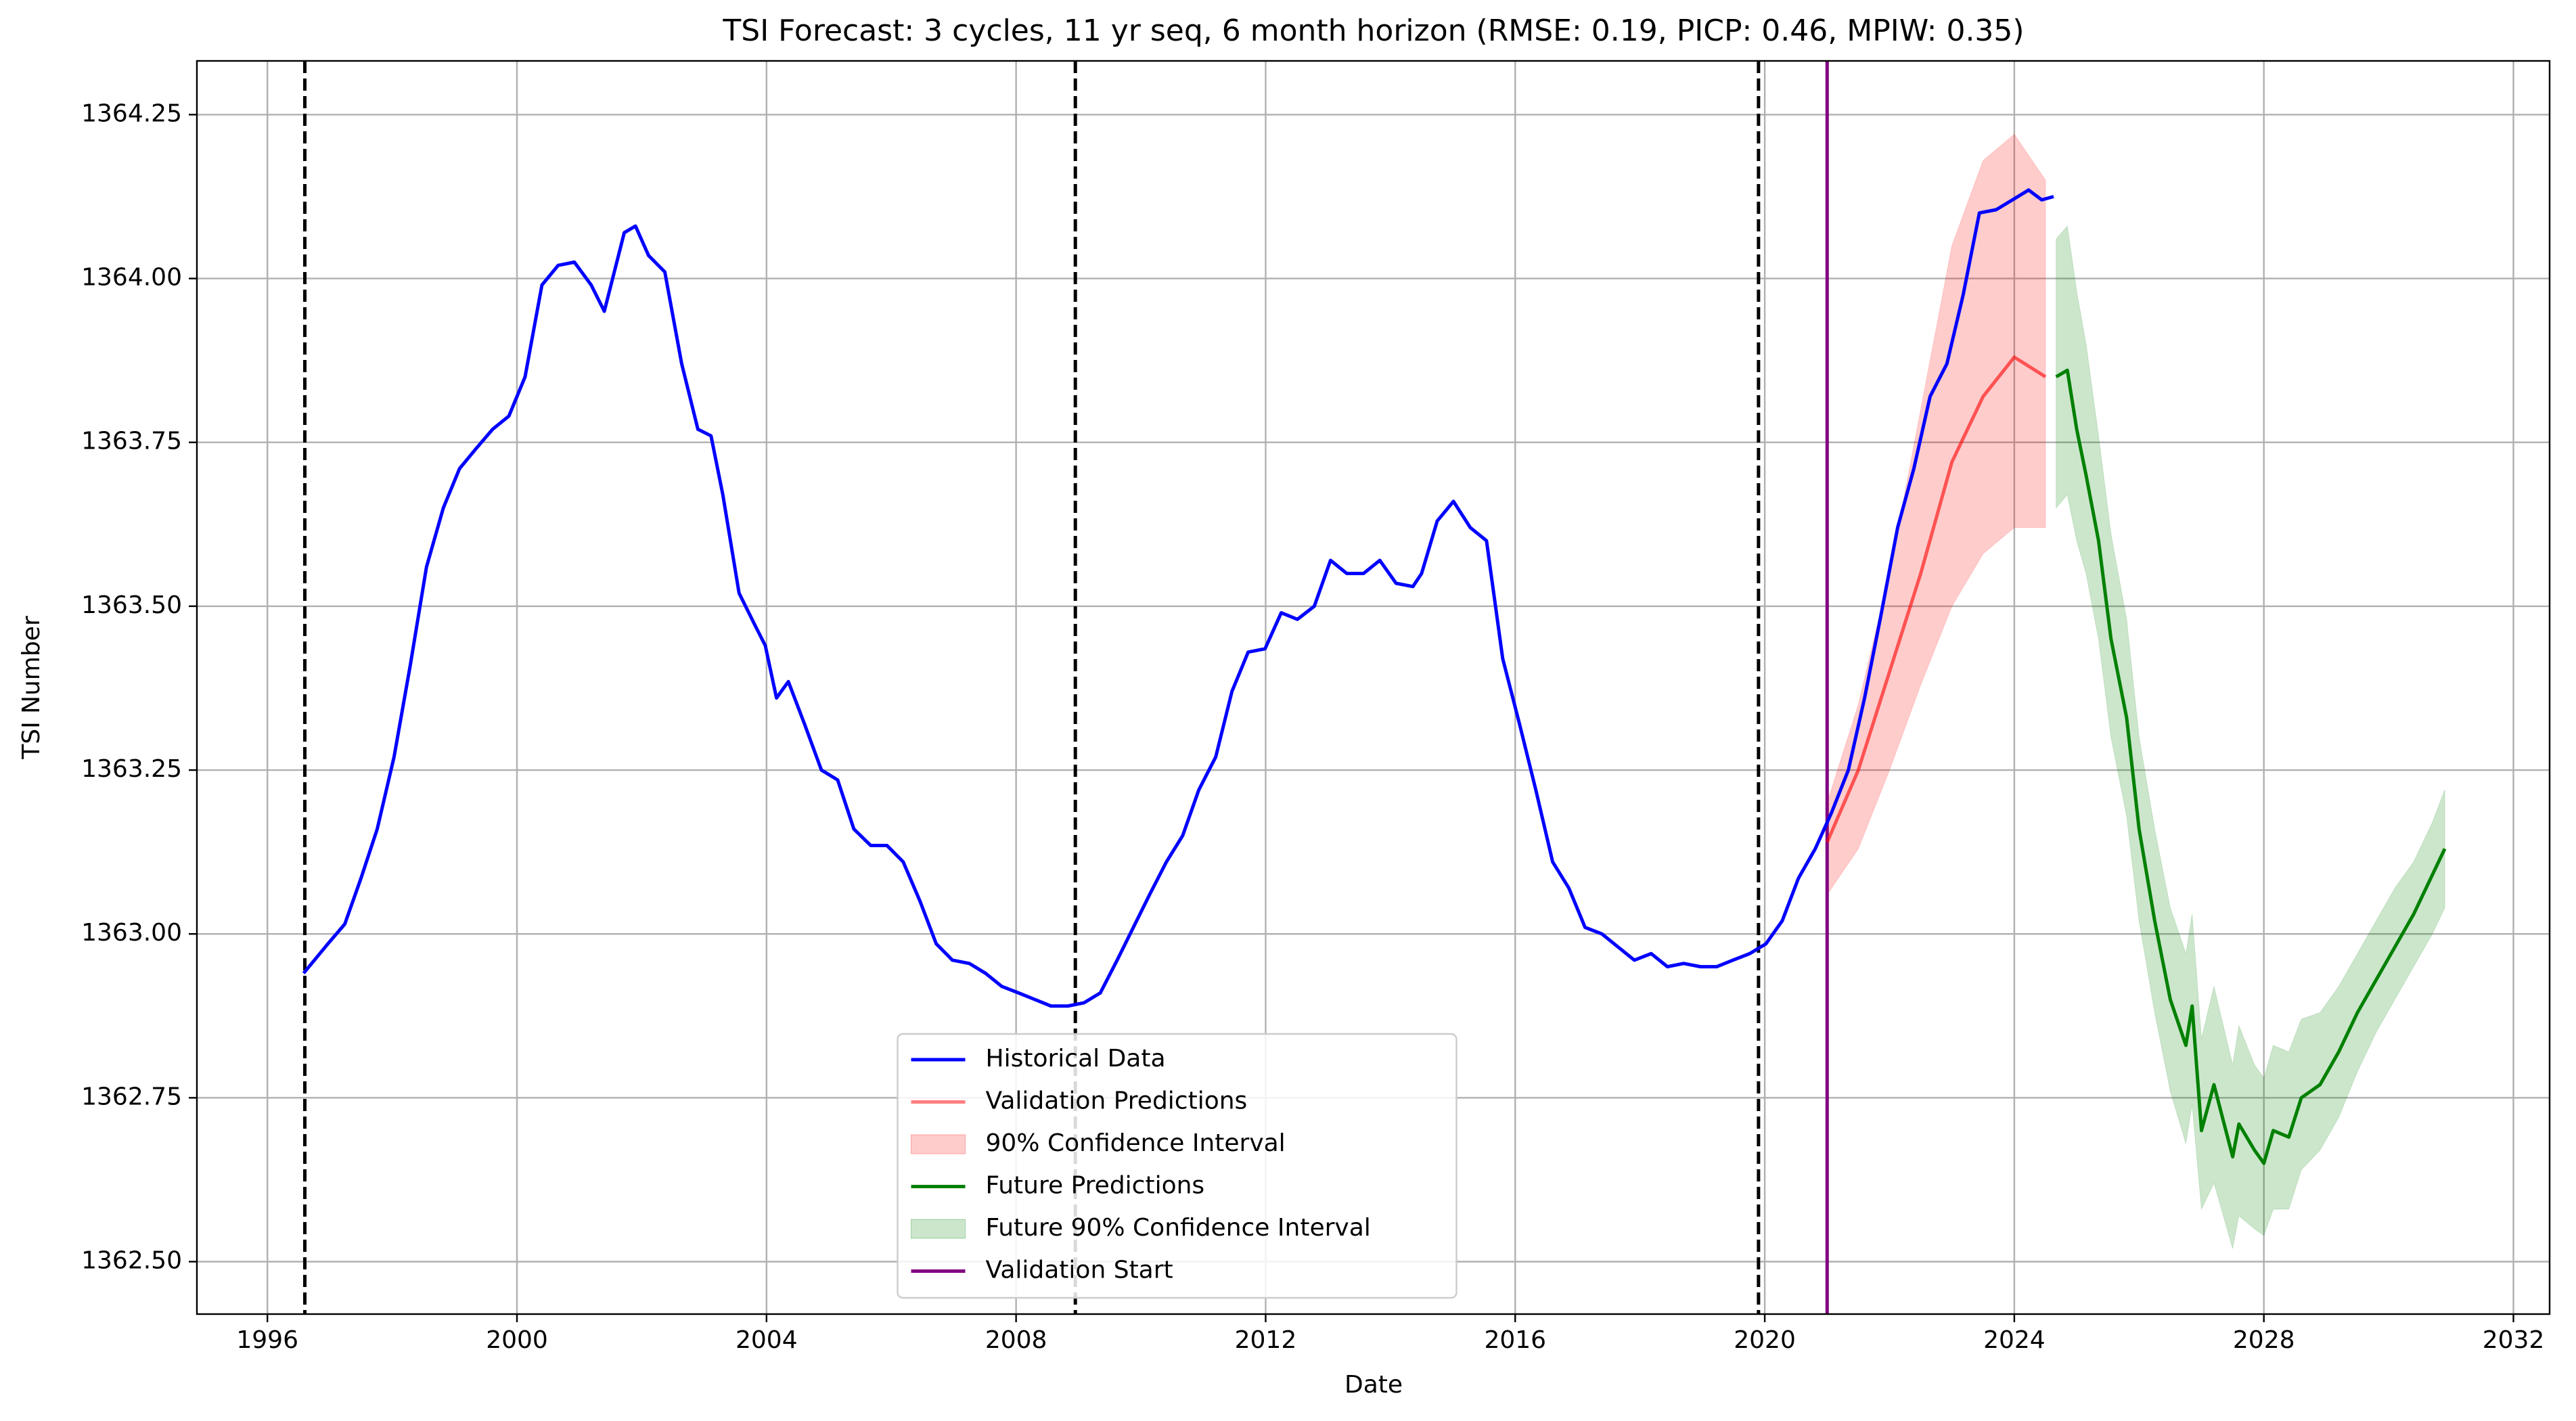  Describe the element at coordinates (131, 605) in the screenshot. I see `y-tick-label: 1363.50` at that location.